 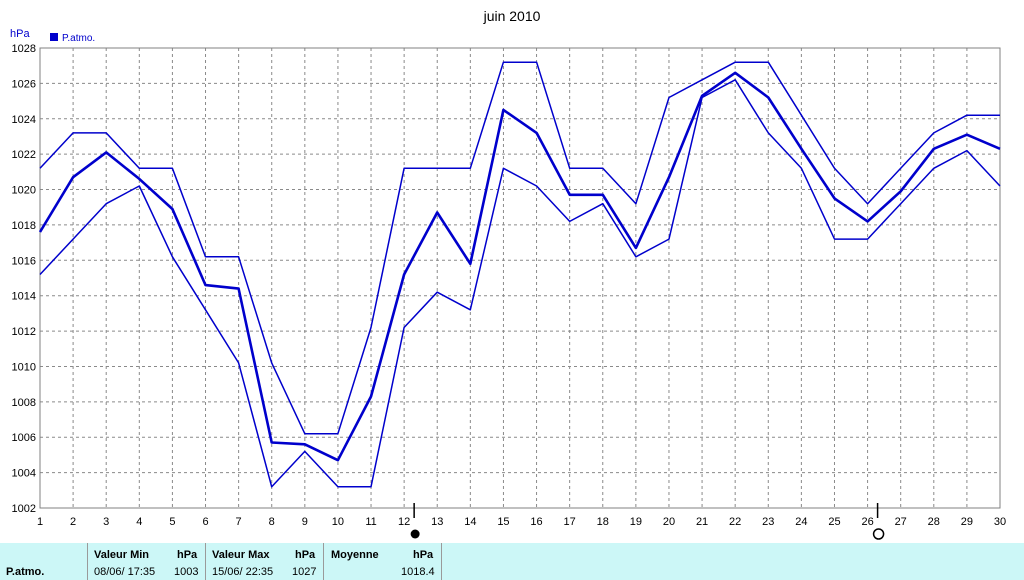 I want to click on min-header: Valeur Min, so click(x=122, y=555).